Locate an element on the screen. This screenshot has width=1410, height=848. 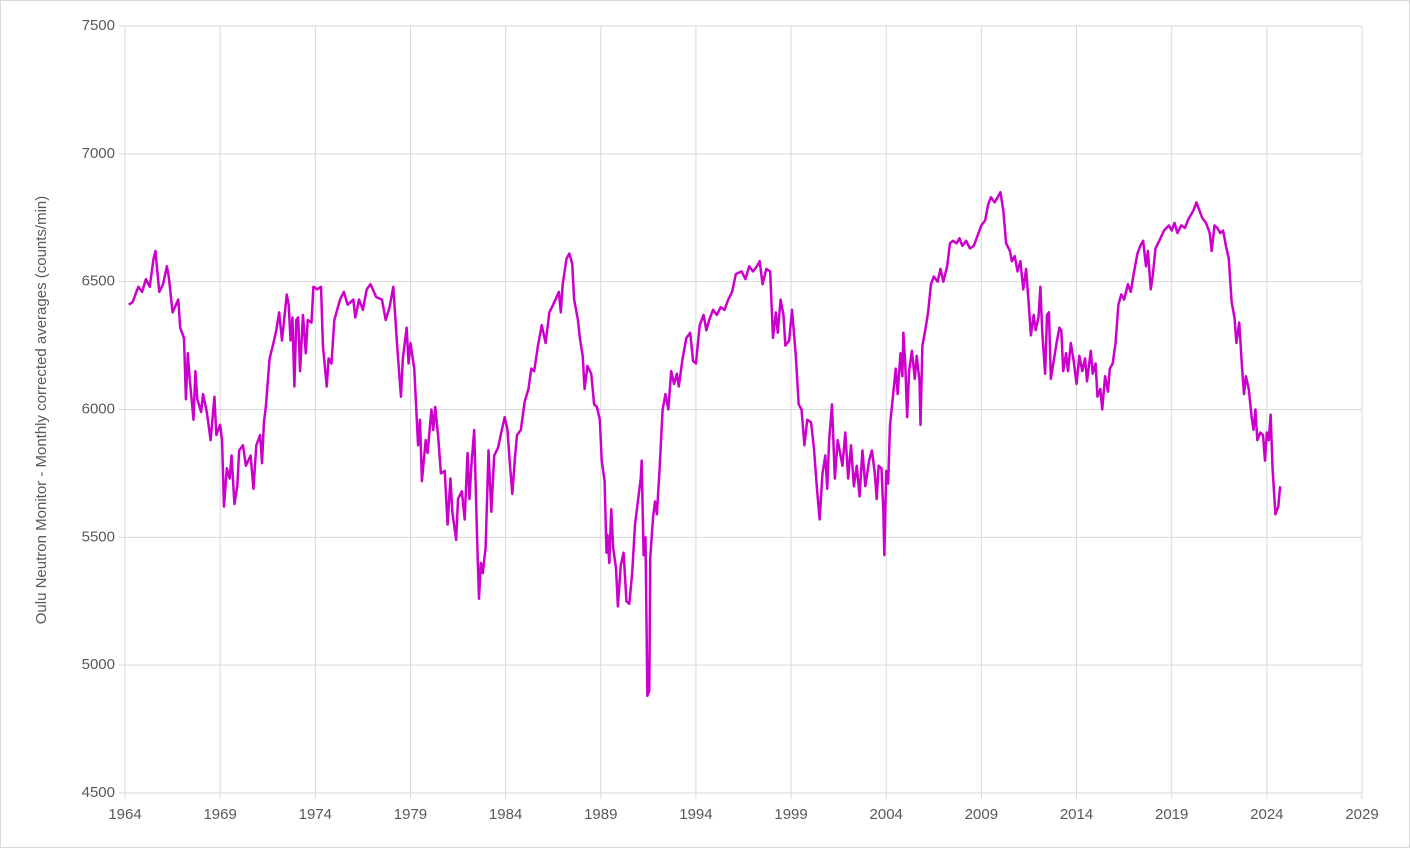
x-tick-label: 1979 is located at coordinates (410, 814).